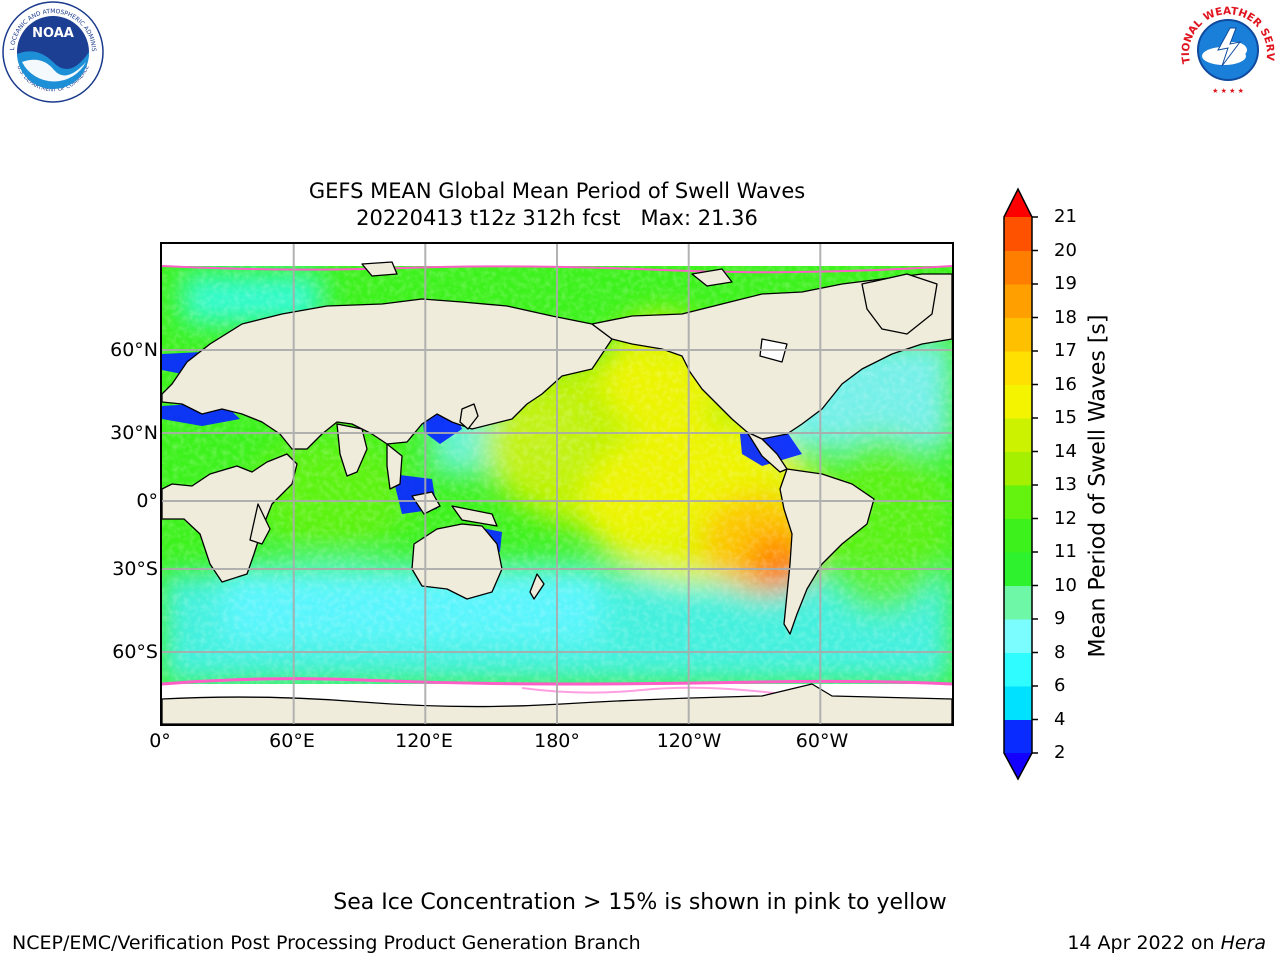 The height and width of the screenshot is (960, 1280). Describe the element at coordinates (1065, 250) in the screenshot. I see `colorbar-tick-label: 20` at that location.